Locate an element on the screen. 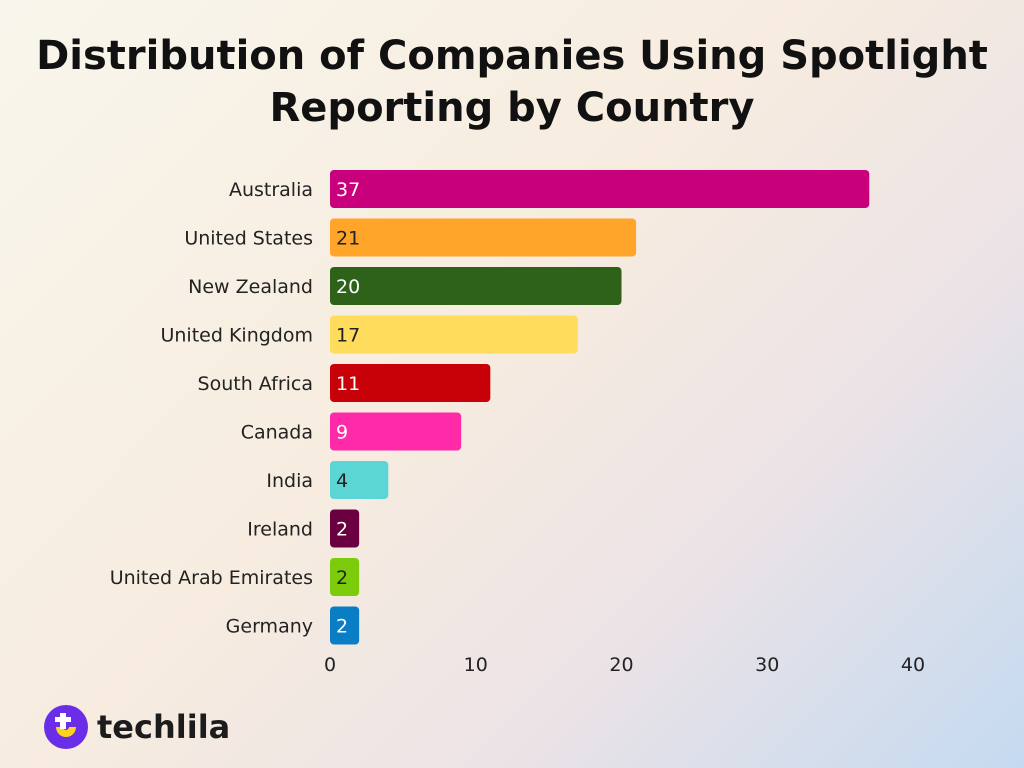 This screenshot has height=768, width=1024. techlila-logo-icon is located at coordinates (66, 727).